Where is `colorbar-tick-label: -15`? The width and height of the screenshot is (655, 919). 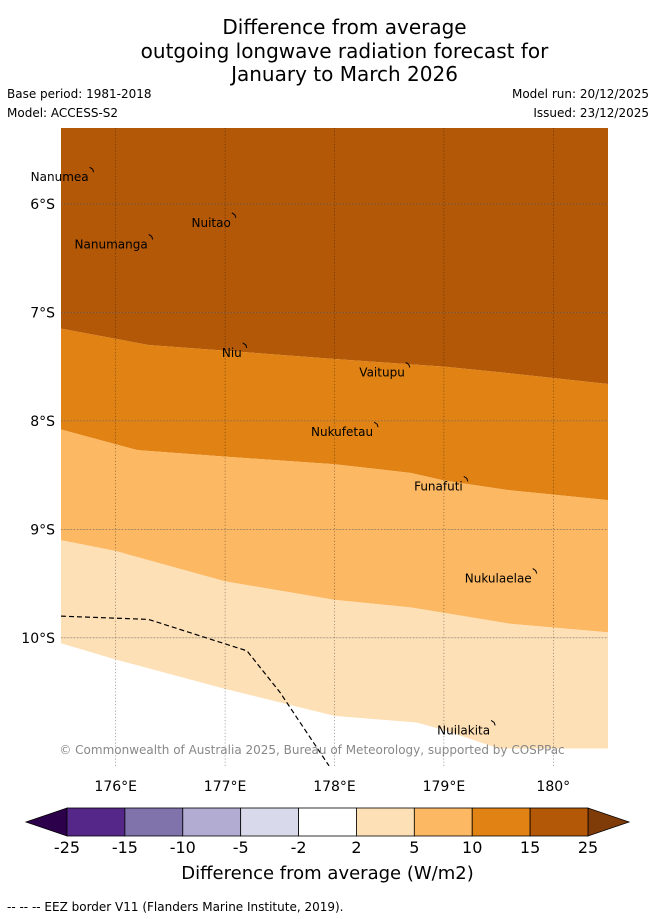 colorbar-tick-label: -15 is located at coordinates (125, 847).